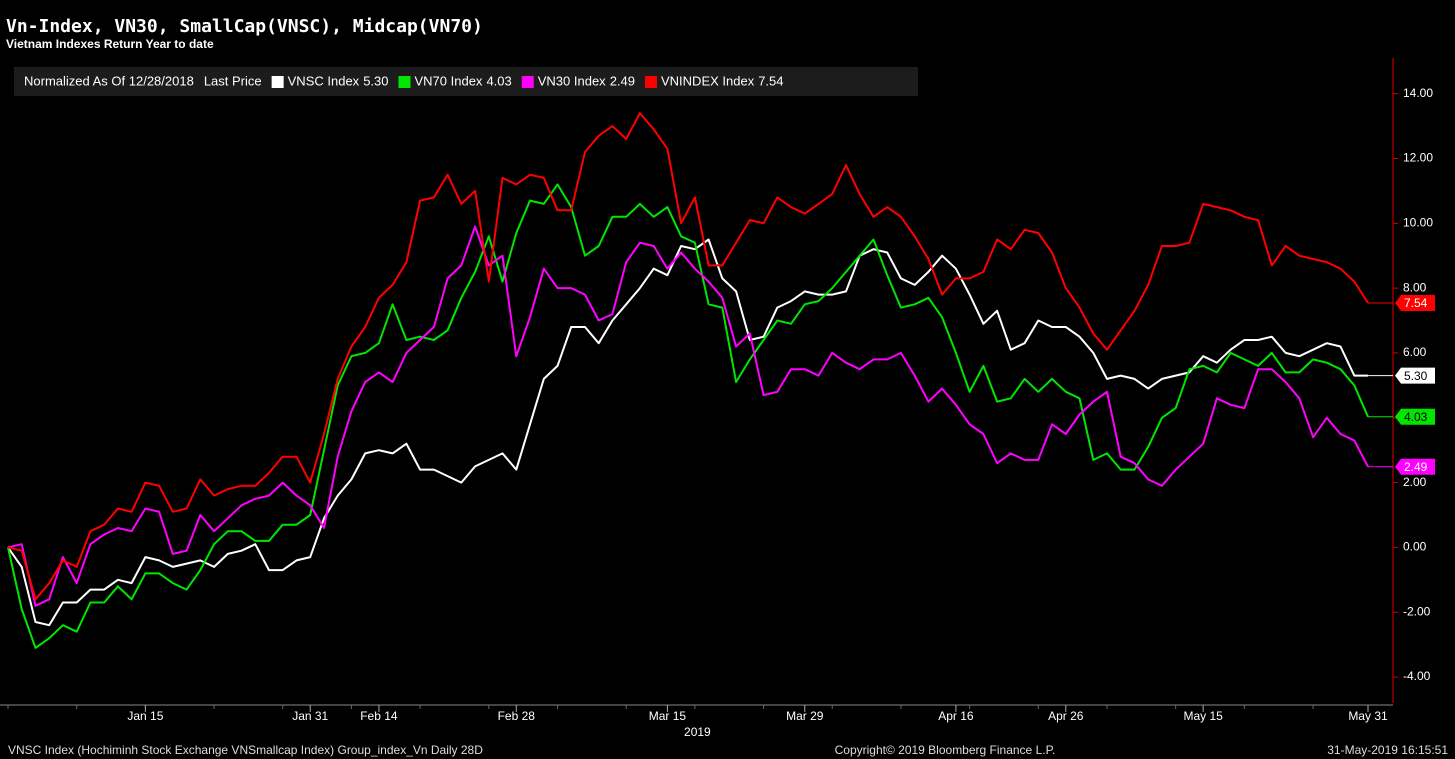 This screenshot has height=759, width=1455. I want to click on y-tick-label: -2.00, so click(1417, 611).